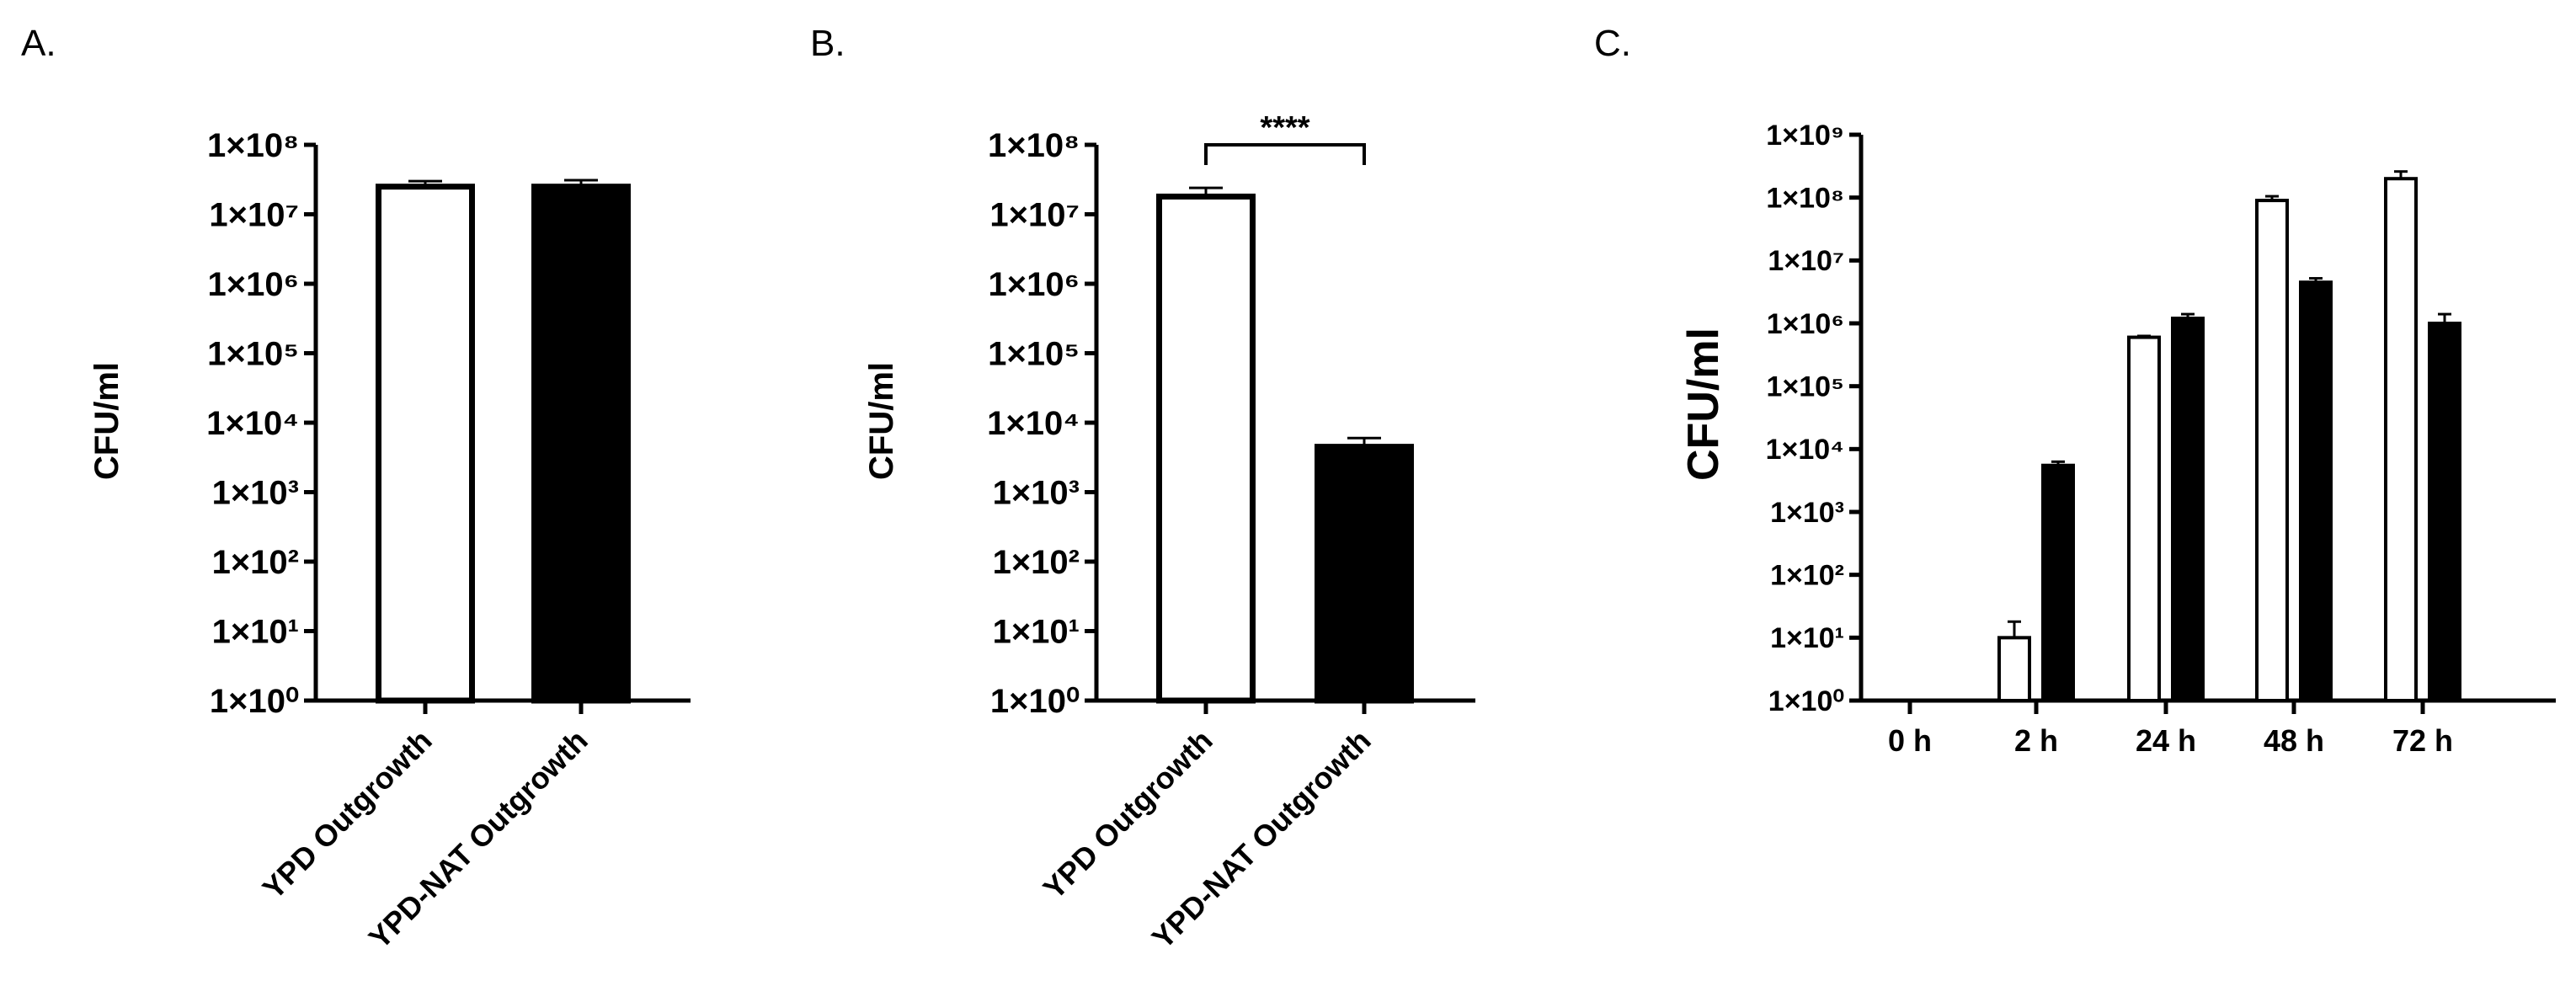 The width and height of the screenshot is (2576, 1002). Describe the element at coordinates (2294, 741) in the screenshot. I see `x-category-label: 48 h` at that location.